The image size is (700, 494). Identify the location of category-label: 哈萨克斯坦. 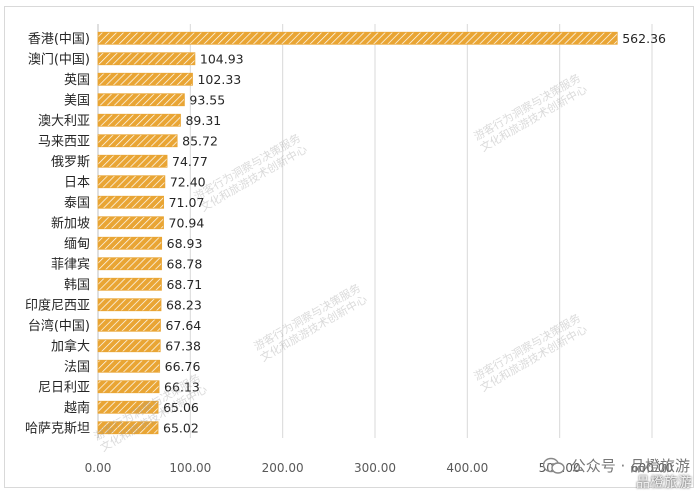
(57, 428).